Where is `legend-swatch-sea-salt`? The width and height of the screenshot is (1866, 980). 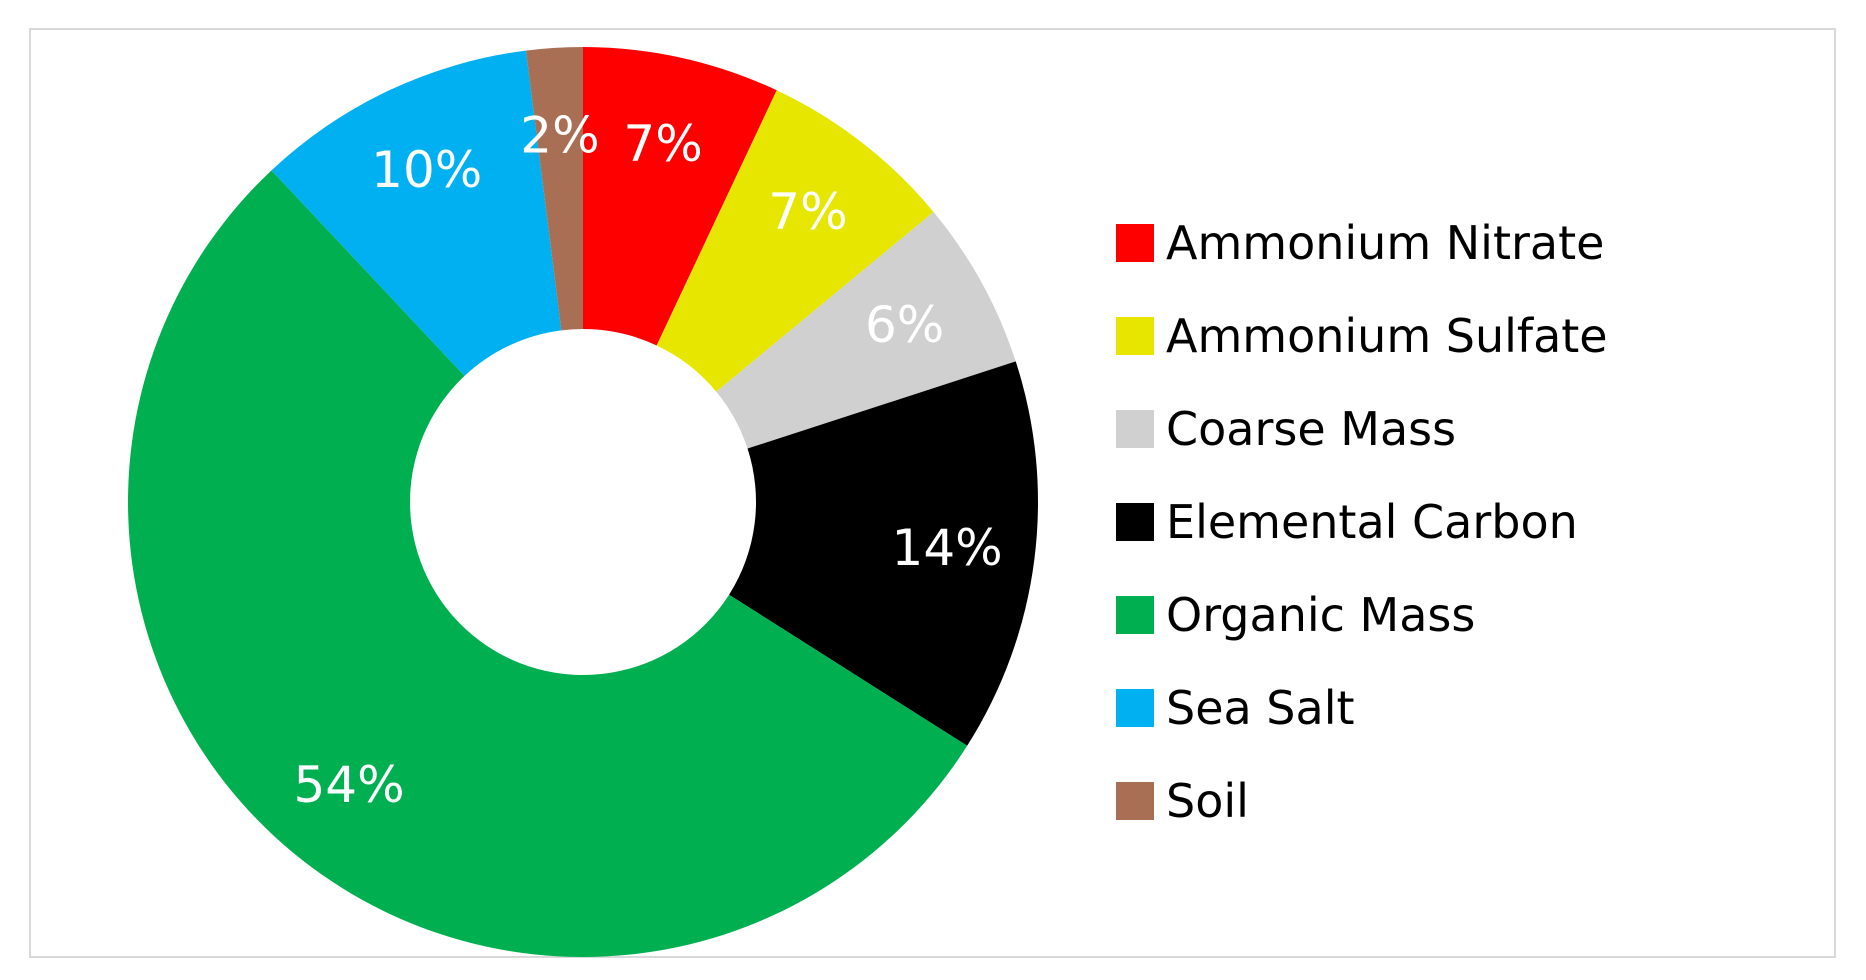 legend-swatch-sea-salt is located at coordinates (1135, 707).